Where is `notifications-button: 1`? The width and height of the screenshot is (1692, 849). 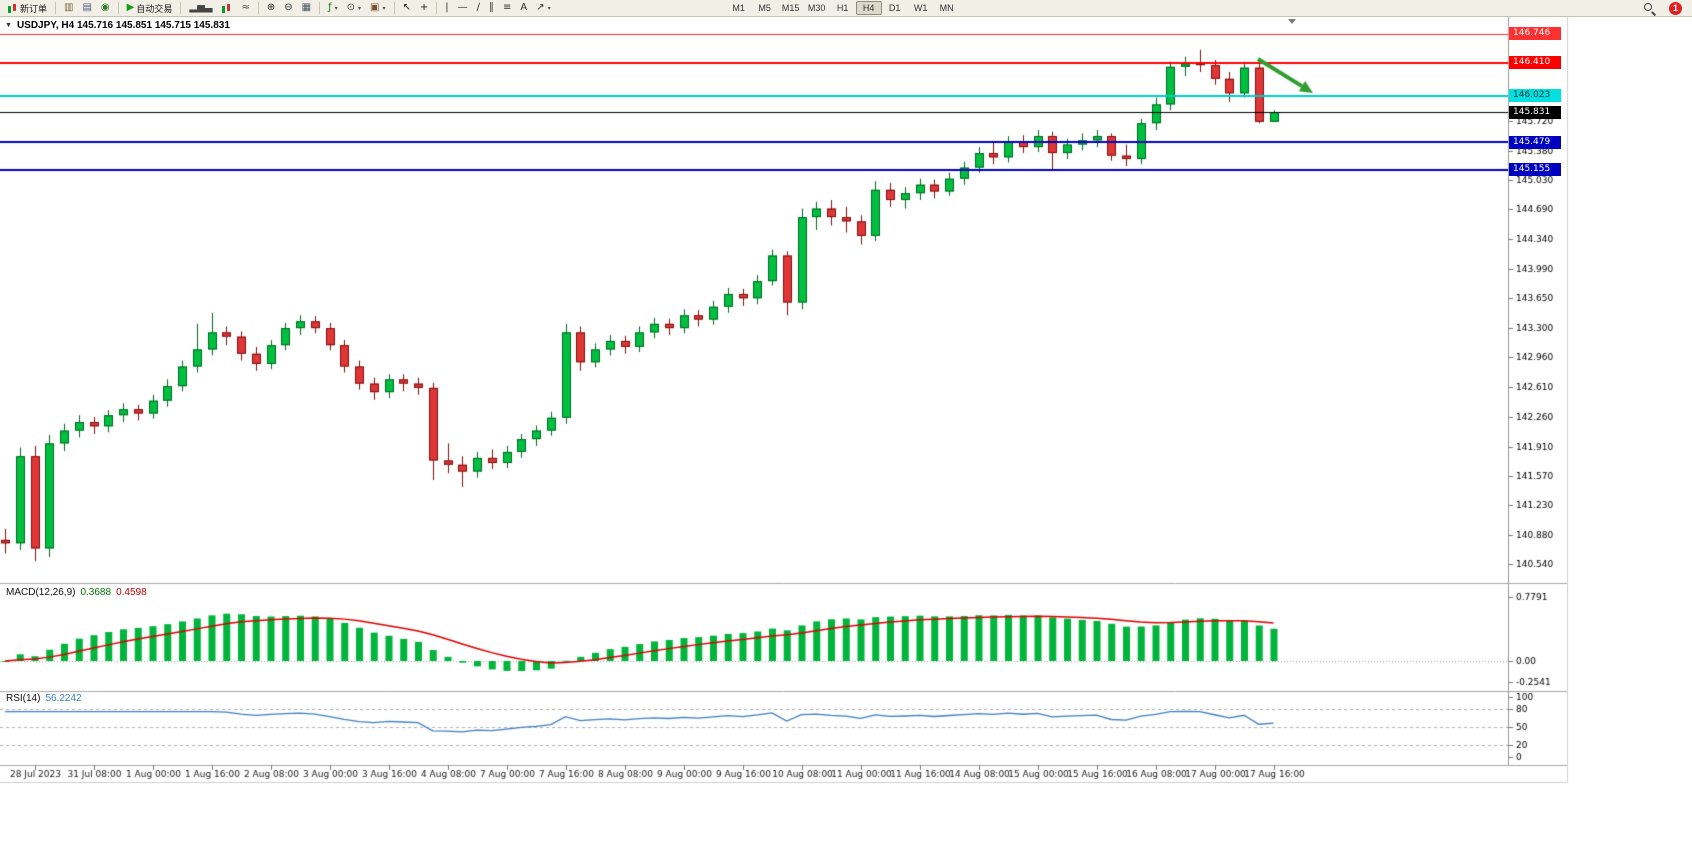 notifications-button: 1 is located at coordinates (1675, 8).